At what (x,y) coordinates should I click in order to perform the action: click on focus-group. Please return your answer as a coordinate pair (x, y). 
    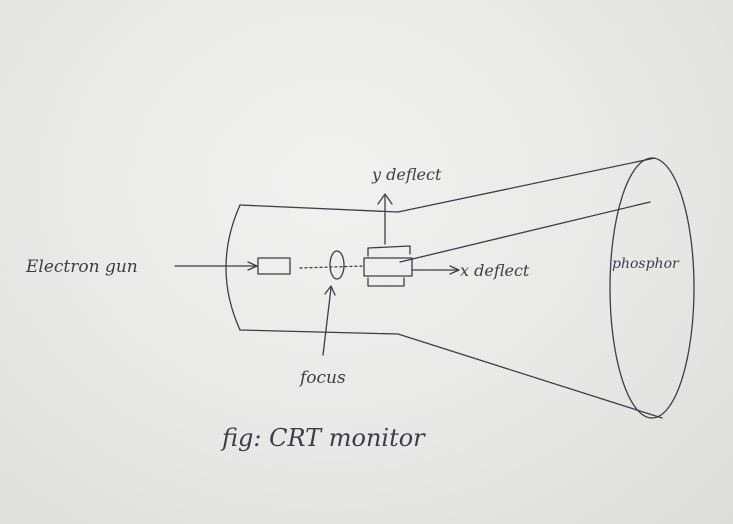
    Looking at the image, I should click on (333, 303).